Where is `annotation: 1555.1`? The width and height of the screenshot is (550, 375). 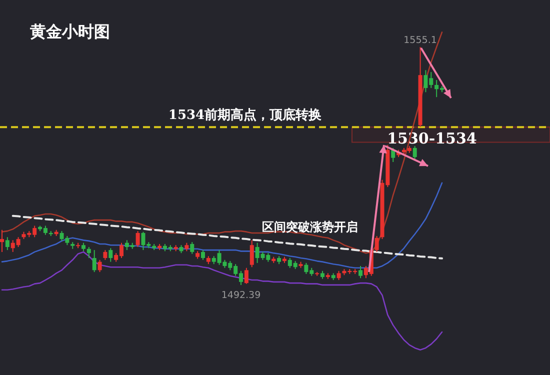
annotation: 1555.1 is located at coordinates (420, 40).